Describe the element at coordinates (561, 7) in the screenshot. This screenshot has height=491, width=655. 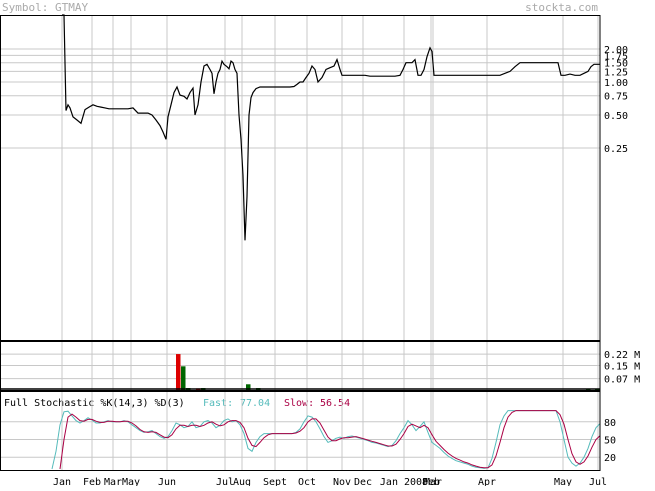
I see `site-label: stockta.com` at that location.